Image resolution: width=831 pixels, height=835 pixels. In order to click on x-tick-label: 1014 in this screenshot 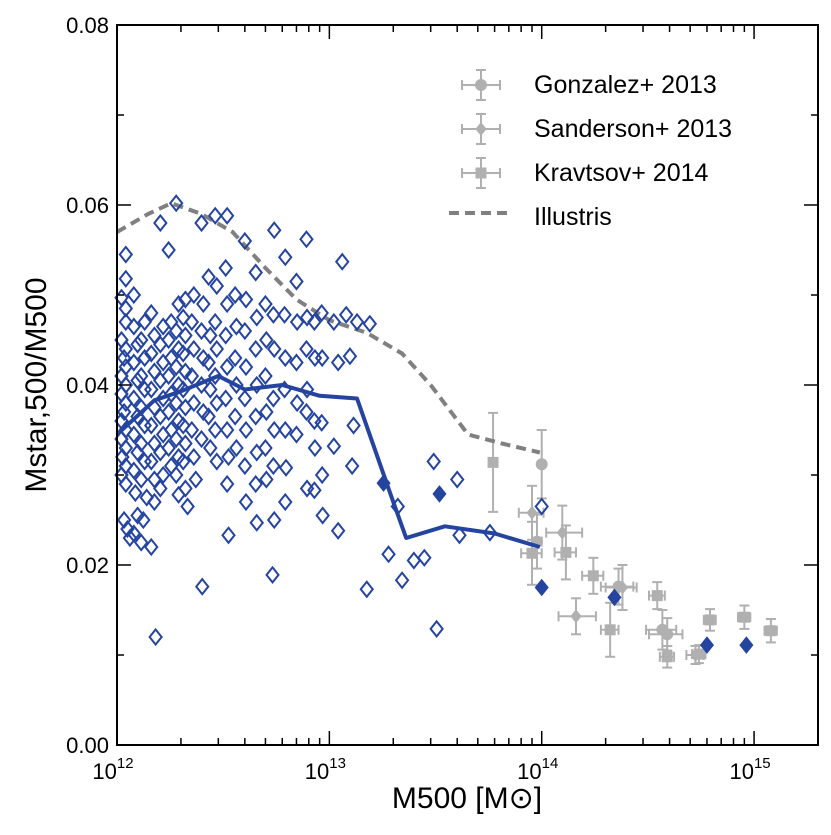, I will do `click(537, 769)`.